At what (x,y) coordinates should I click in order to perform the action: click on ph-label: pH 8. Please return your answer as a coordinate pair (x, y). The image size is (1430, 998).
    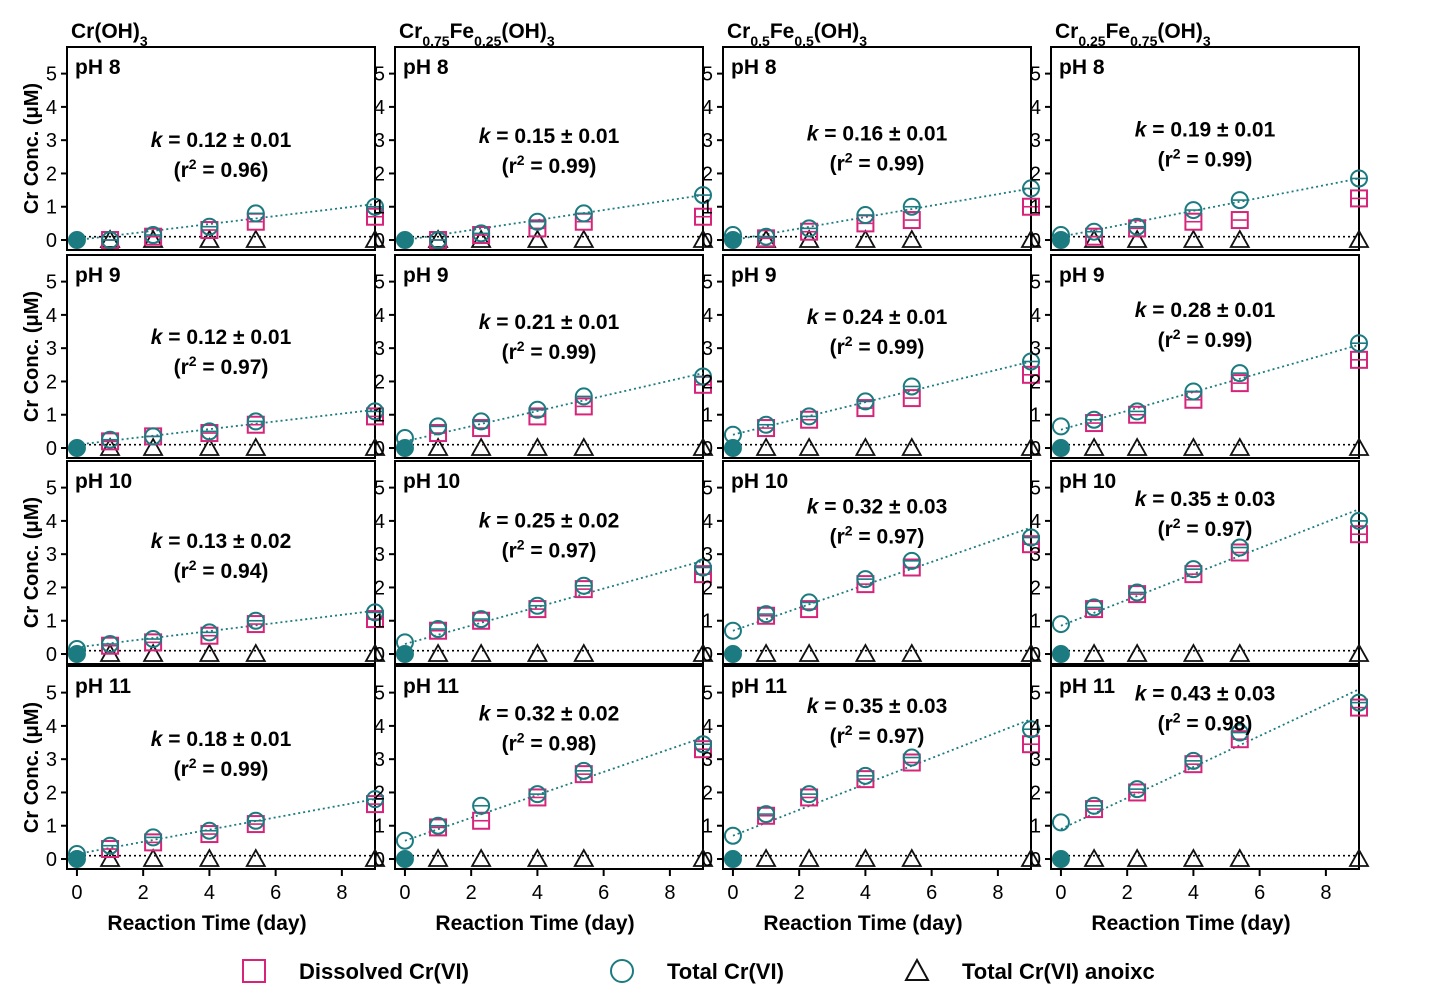
    Looking at the image, I should click on (426, 67).